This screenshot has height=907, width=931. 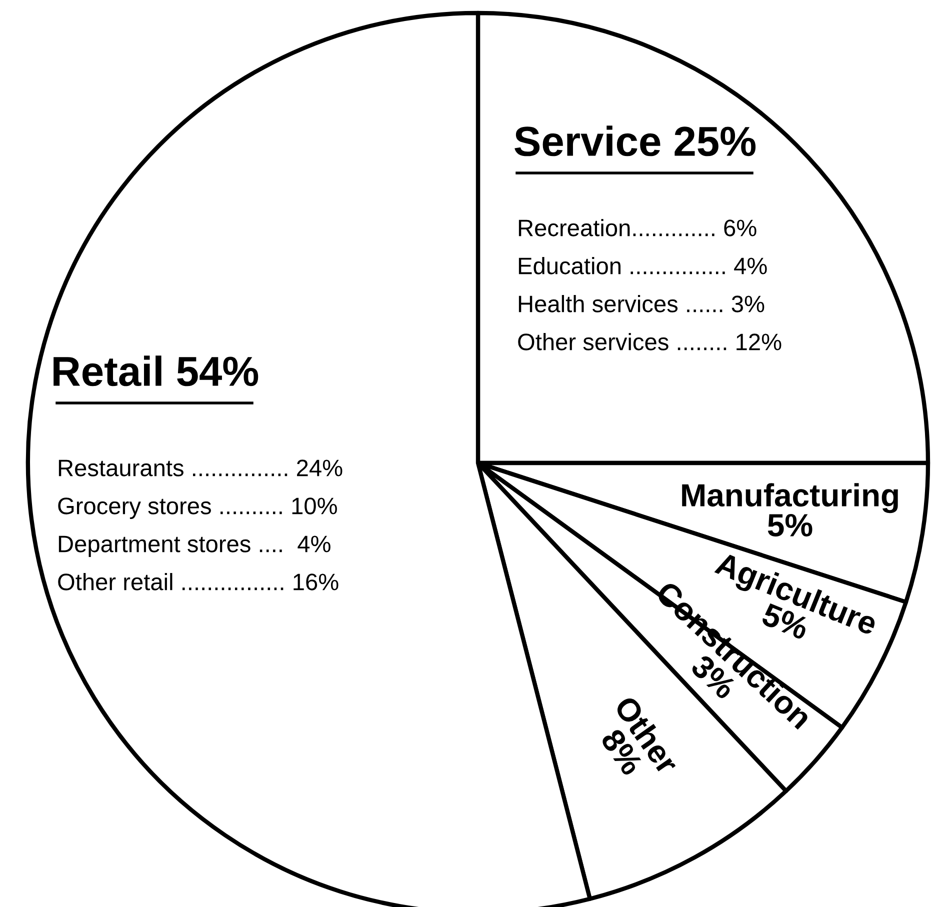 I want to click on text: Health services ...... 3%, so click(x=641, y=303).